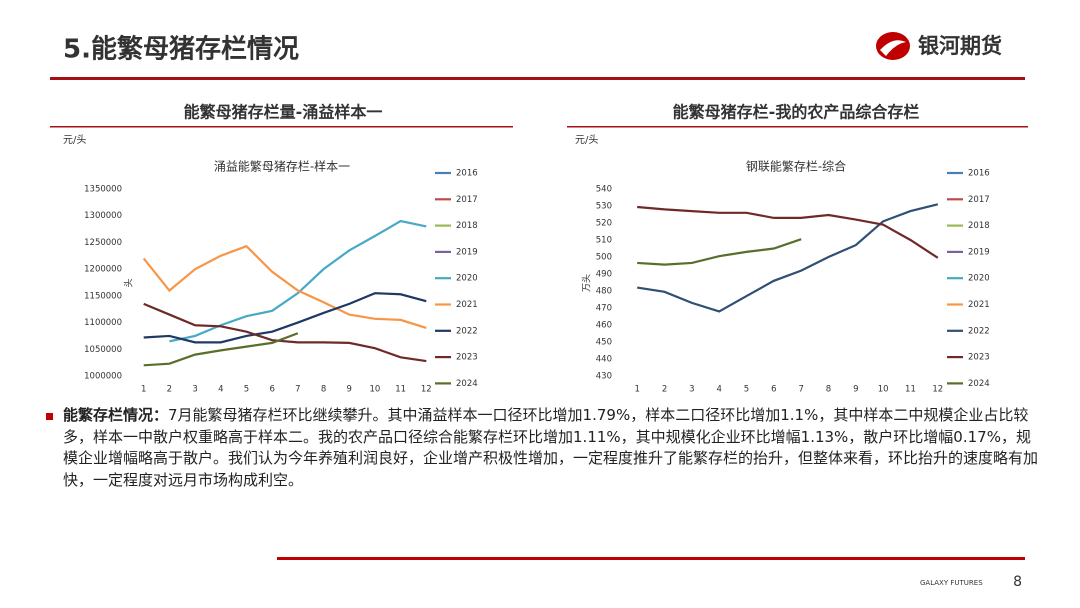  I want to click on y-tick-label: 540, so click(604, 190).